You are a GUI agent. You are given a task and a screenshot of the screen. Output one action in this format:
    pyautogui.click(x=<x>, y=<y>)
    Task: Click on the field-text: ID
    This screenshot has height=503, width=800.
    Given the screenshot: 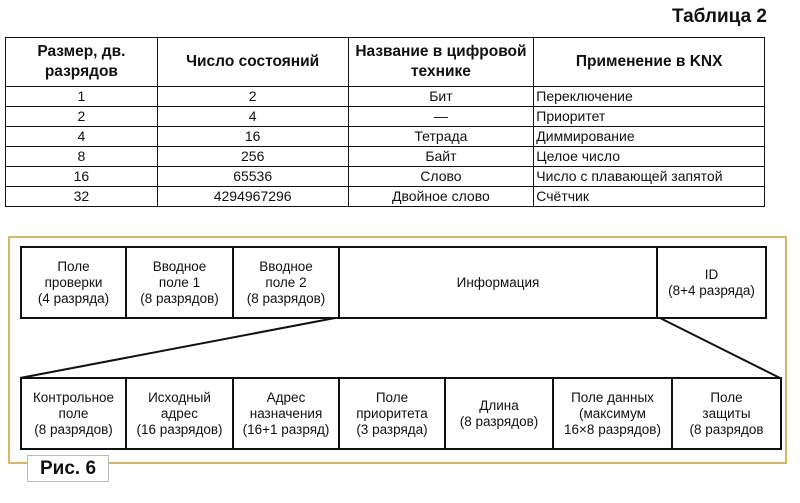 What is the action you would take?
    pyautogui.click(x=711, y=274)
    